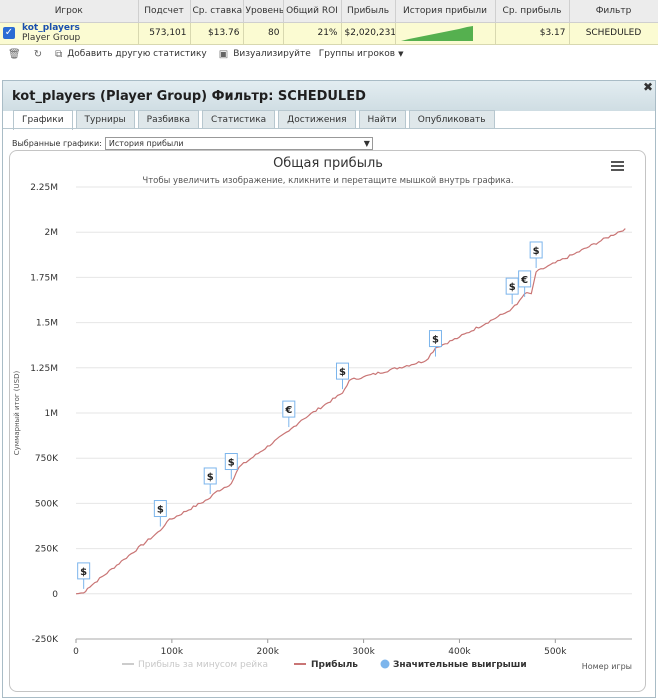  I want to click on y-tick-label: 1.5M, so click(47, 324).